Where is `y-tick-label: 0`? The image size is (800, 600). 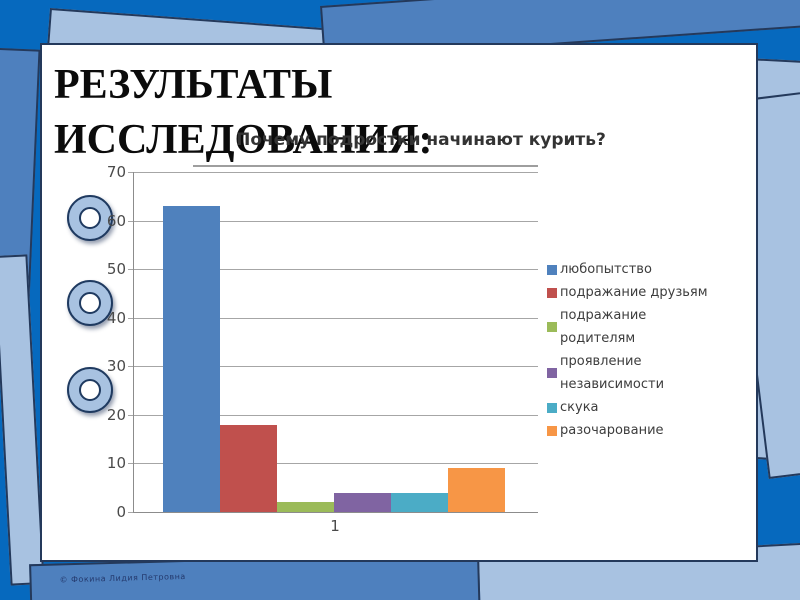
y-tick-label: 0 is located at coordinates (121, 512).